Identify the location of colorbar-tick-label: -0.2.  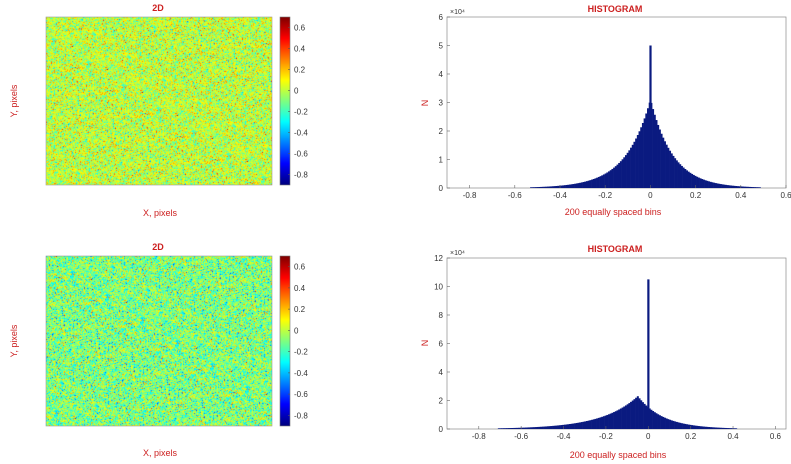
(301, 352).